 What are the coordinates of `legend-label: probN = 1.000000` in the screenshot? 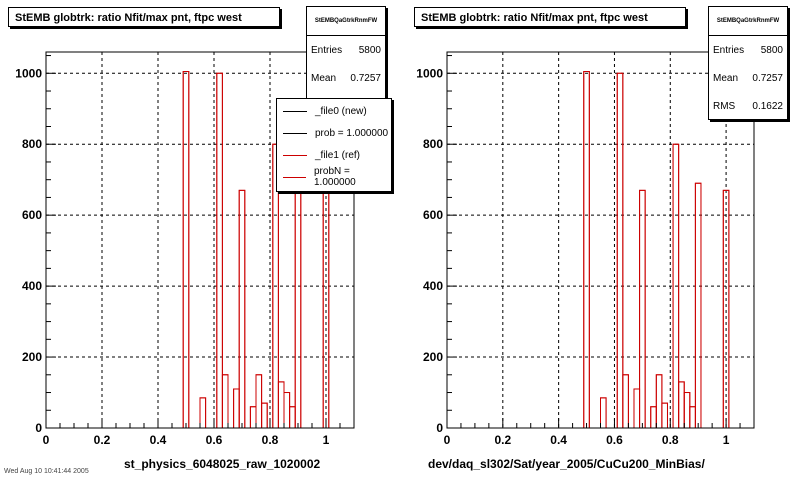 It's located at (335, 177).